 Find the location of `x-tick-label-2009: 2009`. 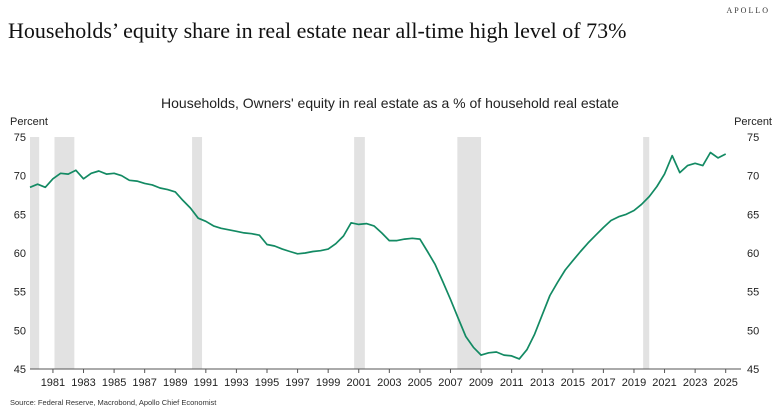

x-tick-label-2009: 2009 is located at coordinates (481, 383).